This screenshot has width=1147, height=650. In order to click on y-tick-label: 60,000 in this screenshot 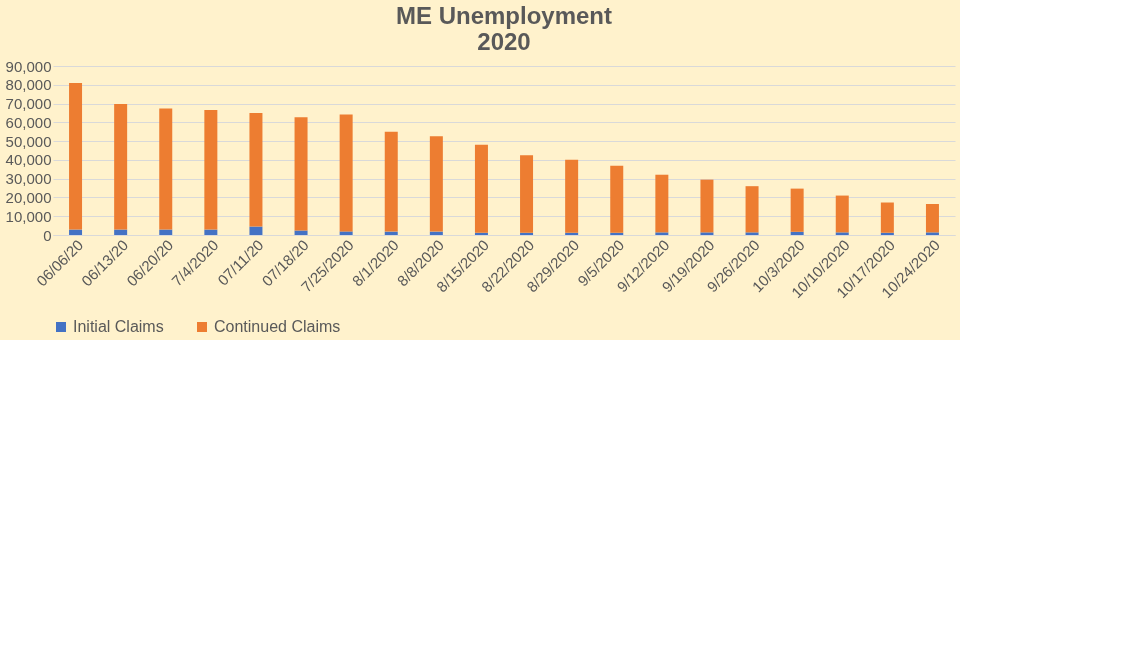, I will do `click(28, 122)`.